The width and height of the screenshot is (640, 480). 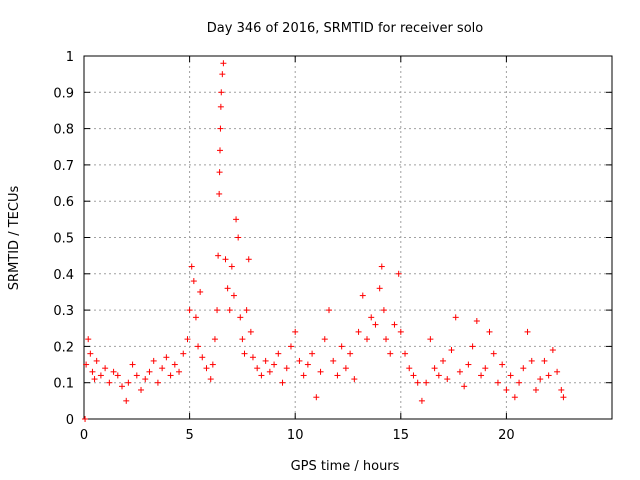 I want to click on y-tick-label: 0.9, so click(x=63, y=93).